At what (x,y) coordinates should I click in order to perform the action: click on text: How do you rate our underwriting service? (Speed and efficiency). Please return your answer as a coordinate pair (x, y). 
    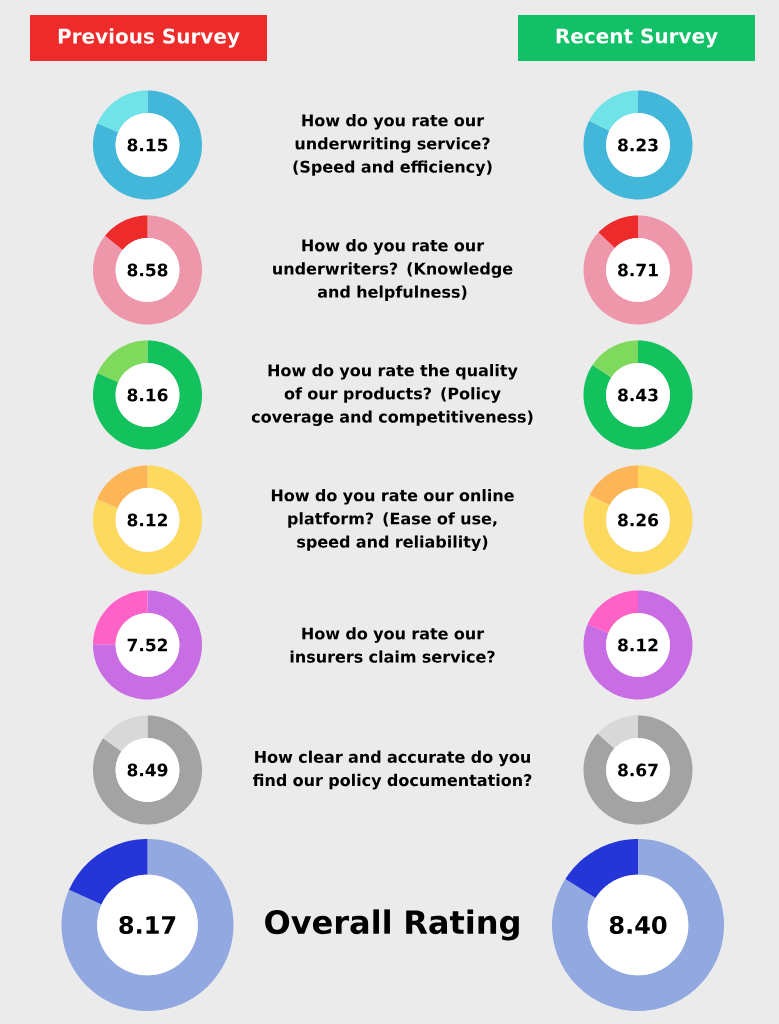
    Looking at the image, I should click on (392, 144).